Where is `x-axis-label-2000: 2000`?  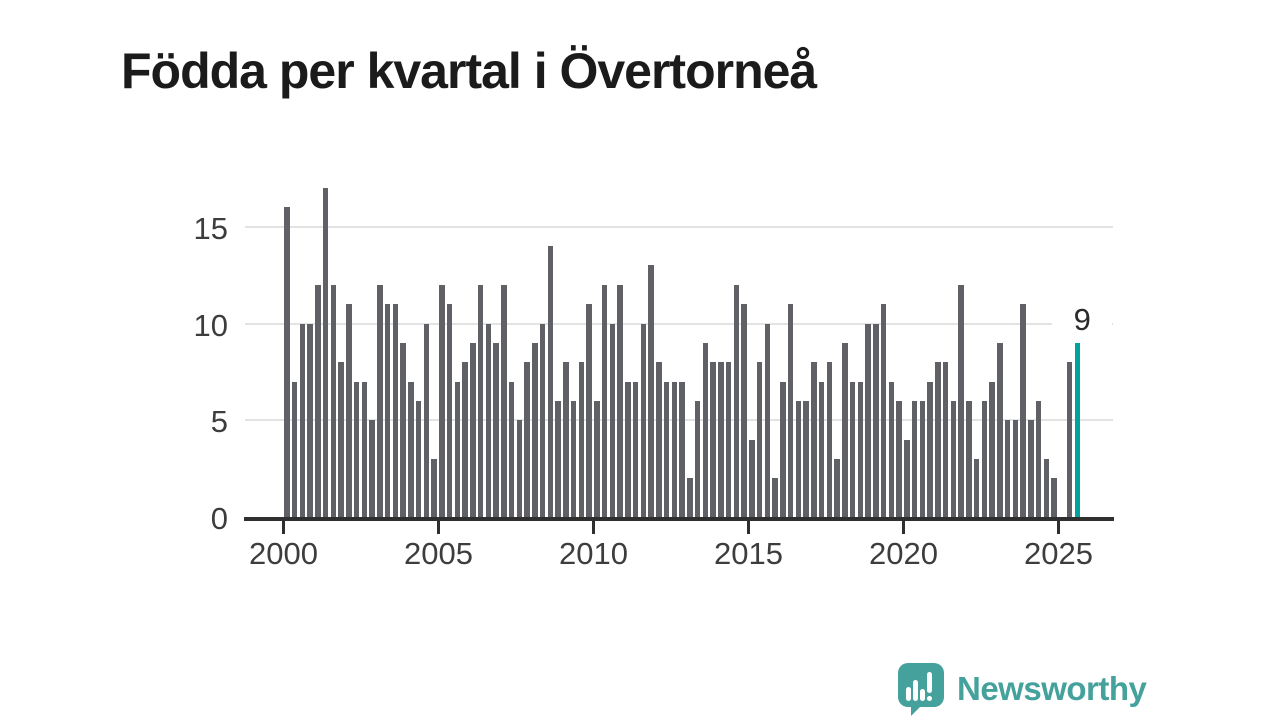 x-axis-label-2000: 2000 is located at coordinates (283, 553).